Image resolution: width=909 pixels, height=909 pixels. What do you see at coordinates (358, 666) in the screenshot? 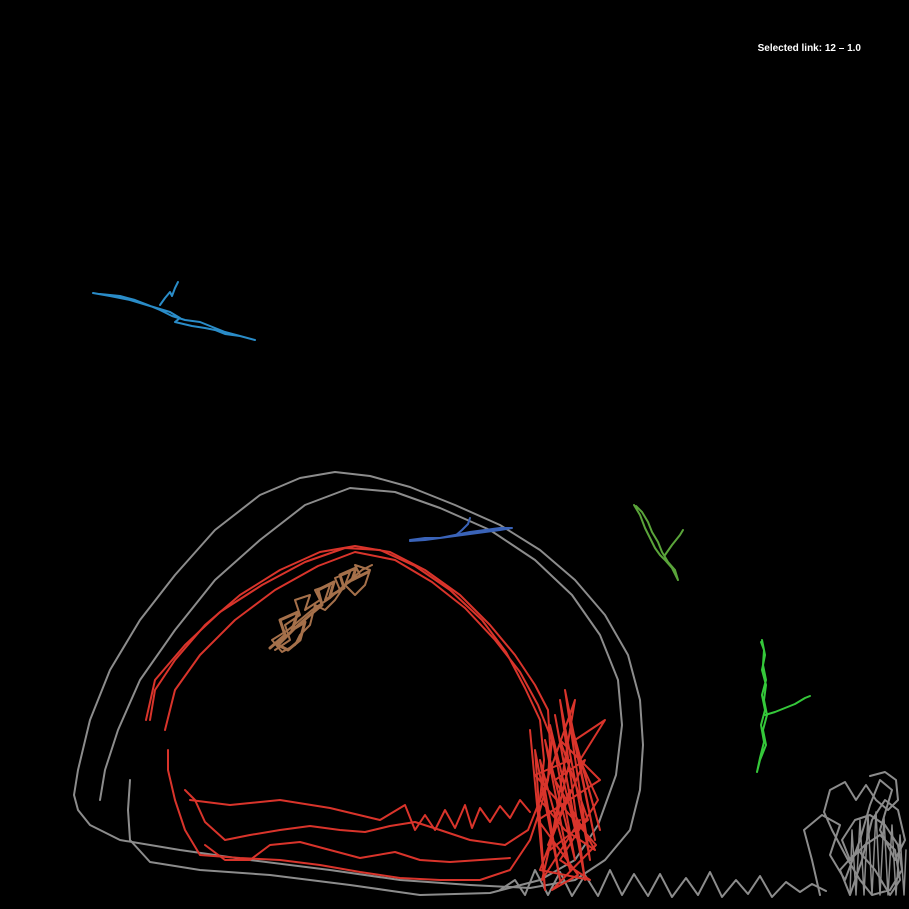
I see `red-loop-third` at bounding box center [358, 666].